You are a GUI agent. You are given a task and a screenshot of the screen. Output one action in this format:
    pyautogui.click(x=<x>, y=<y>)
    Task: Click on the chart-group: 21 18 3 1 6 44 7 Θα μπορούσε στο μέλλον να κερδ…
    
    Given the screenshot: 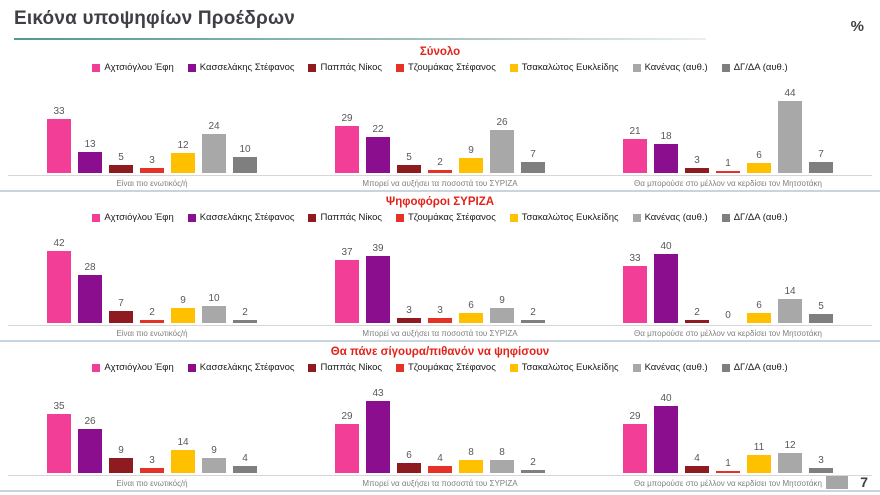 What is the action you would take?
    pyautogui.click(x=728, y=138)
    